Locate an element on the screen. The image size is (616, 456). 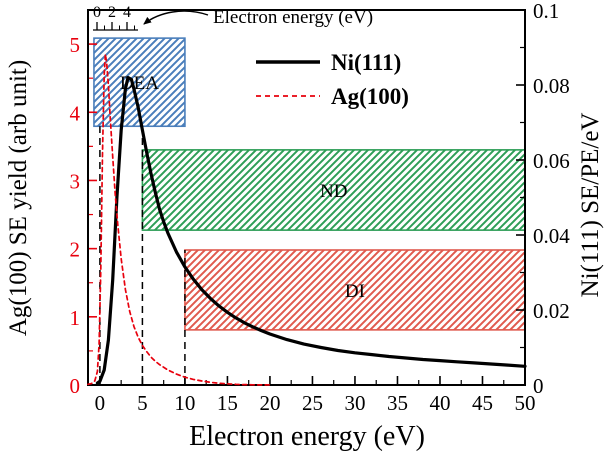
x-tick-label: 50 is located at coordinates (525, 403).